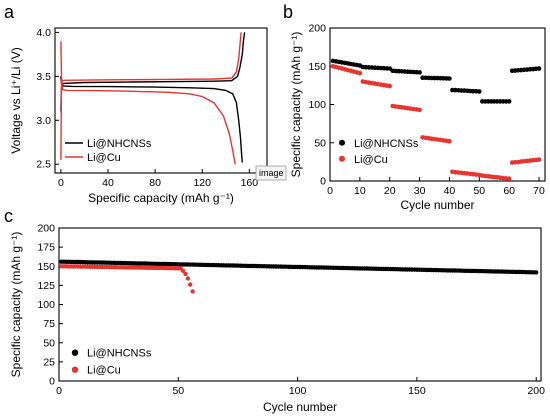 This screenshot has width=550, height=420. I want to click on curve-licu-discharge, so click(148, 103).